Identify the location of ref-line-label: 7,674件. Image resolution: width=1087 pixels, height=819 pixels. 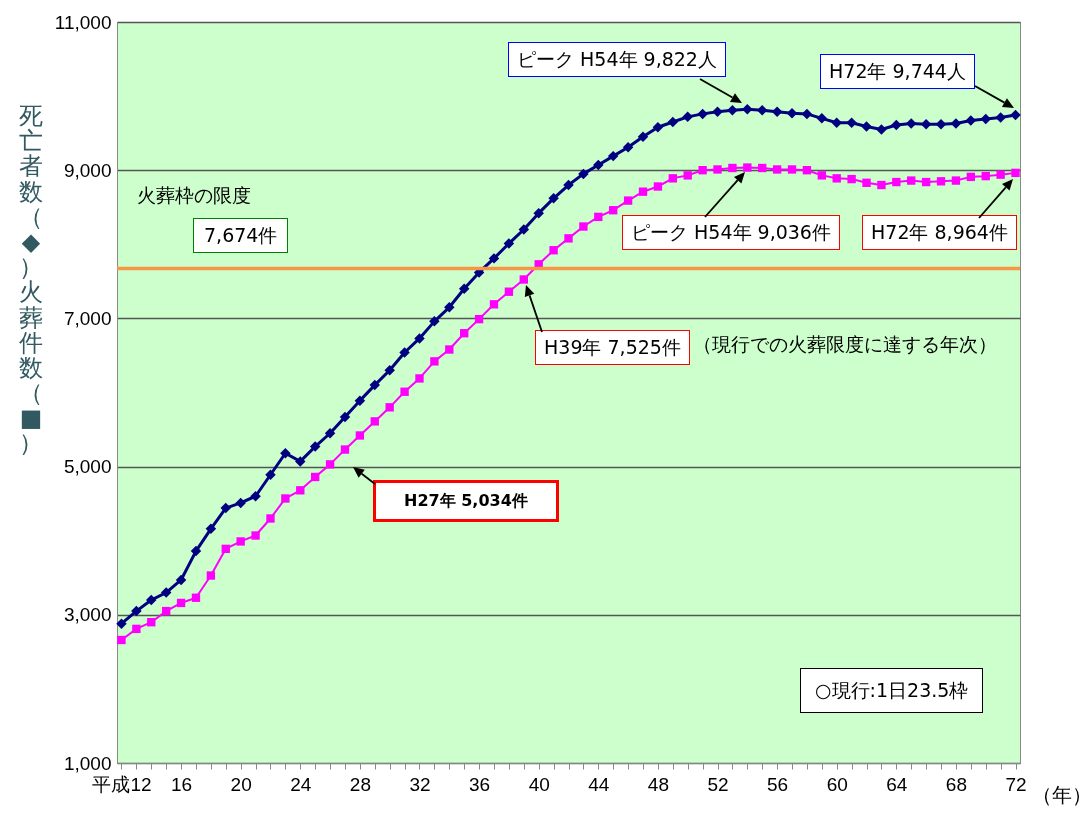
(241, 236).